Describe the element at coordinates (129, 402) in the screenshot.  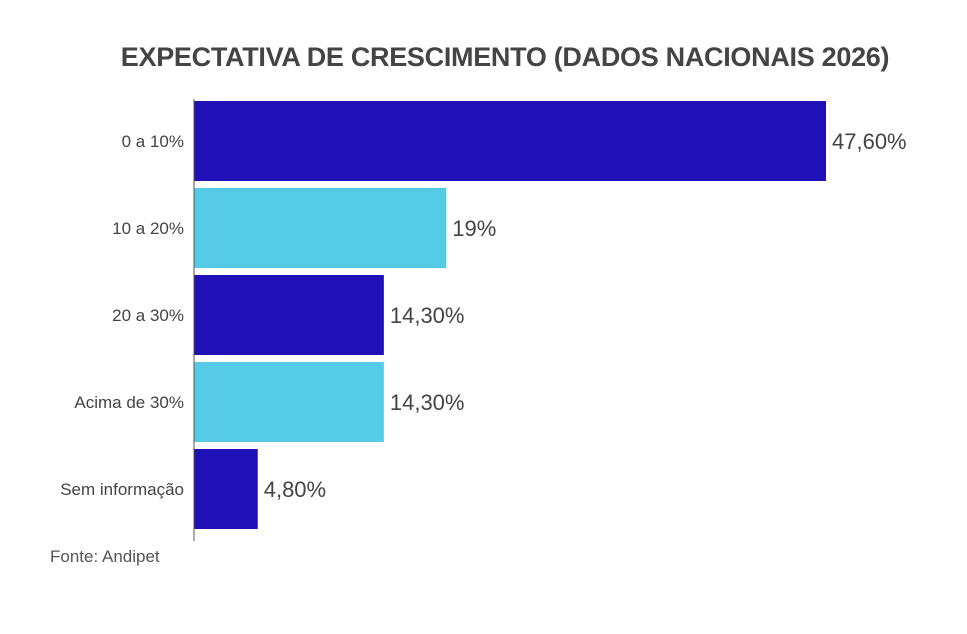
I see `category-label: Acima de 30%` at that location.